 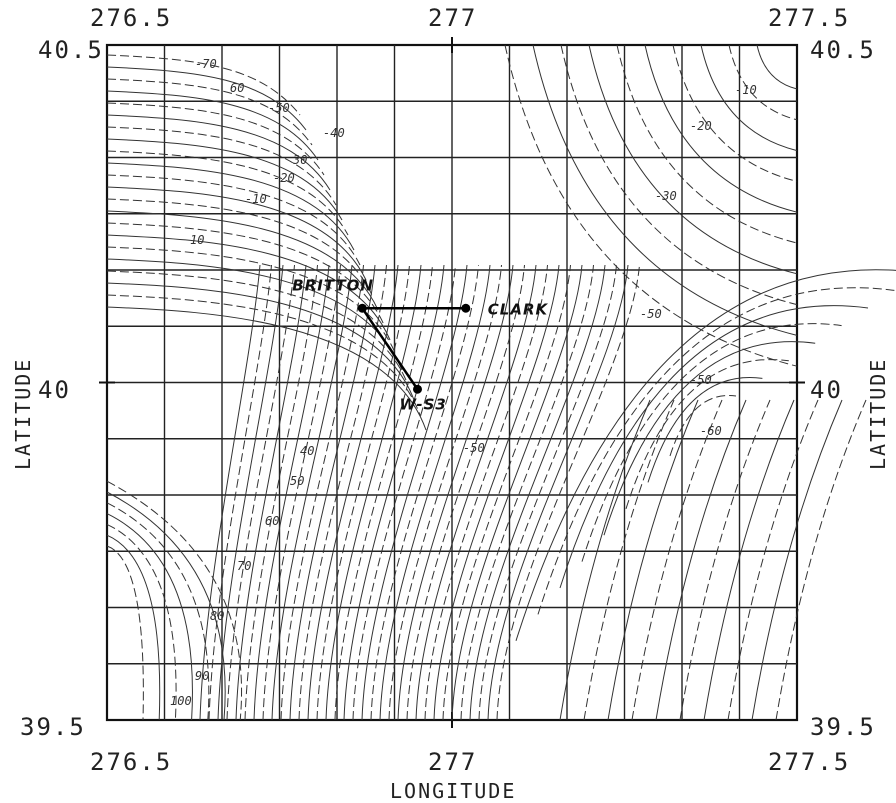 I want to click on contour-label: -20, so click(x=284, y=178).